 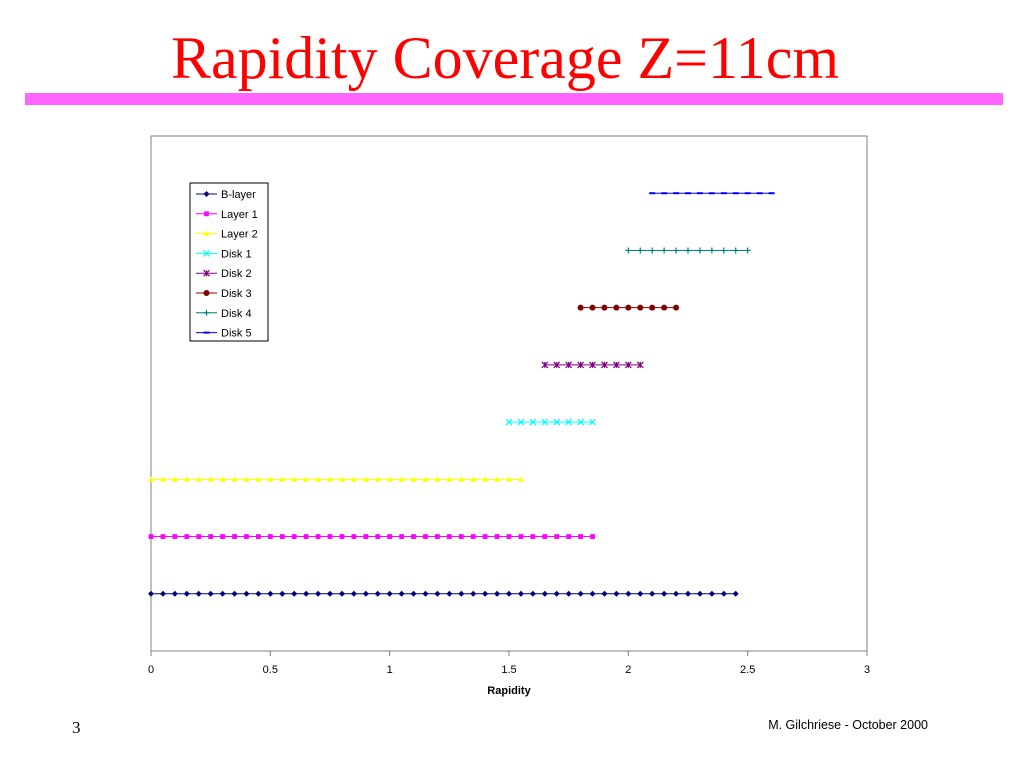 What do you see at coordinates (514, 99) in the screenshot?
I see `title-rule` at bounding box center [514, 99].